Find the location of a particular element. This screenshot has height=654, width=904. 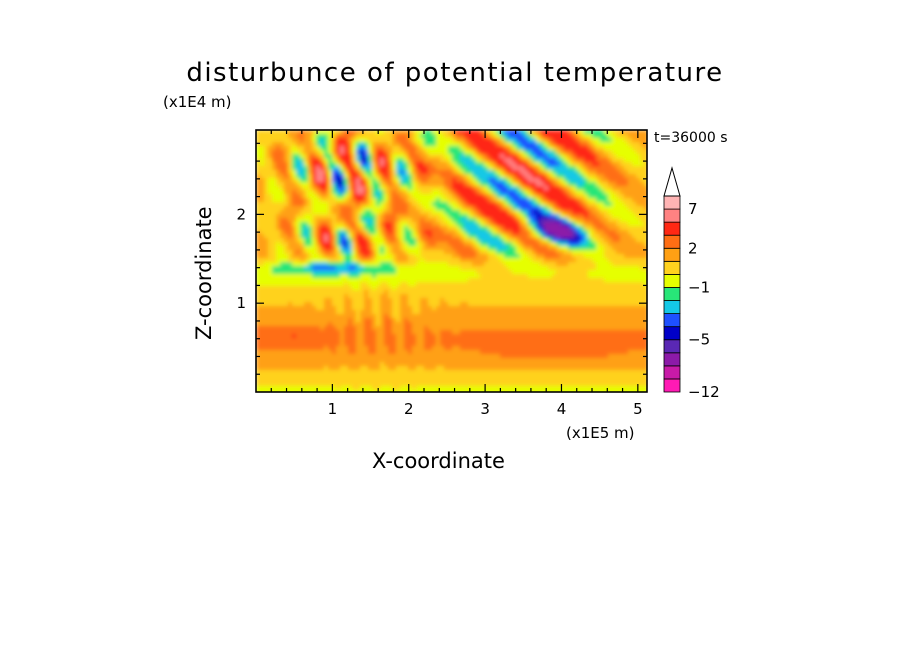

colorbar-tick-label: −1 is located at coordinates (699, 287).